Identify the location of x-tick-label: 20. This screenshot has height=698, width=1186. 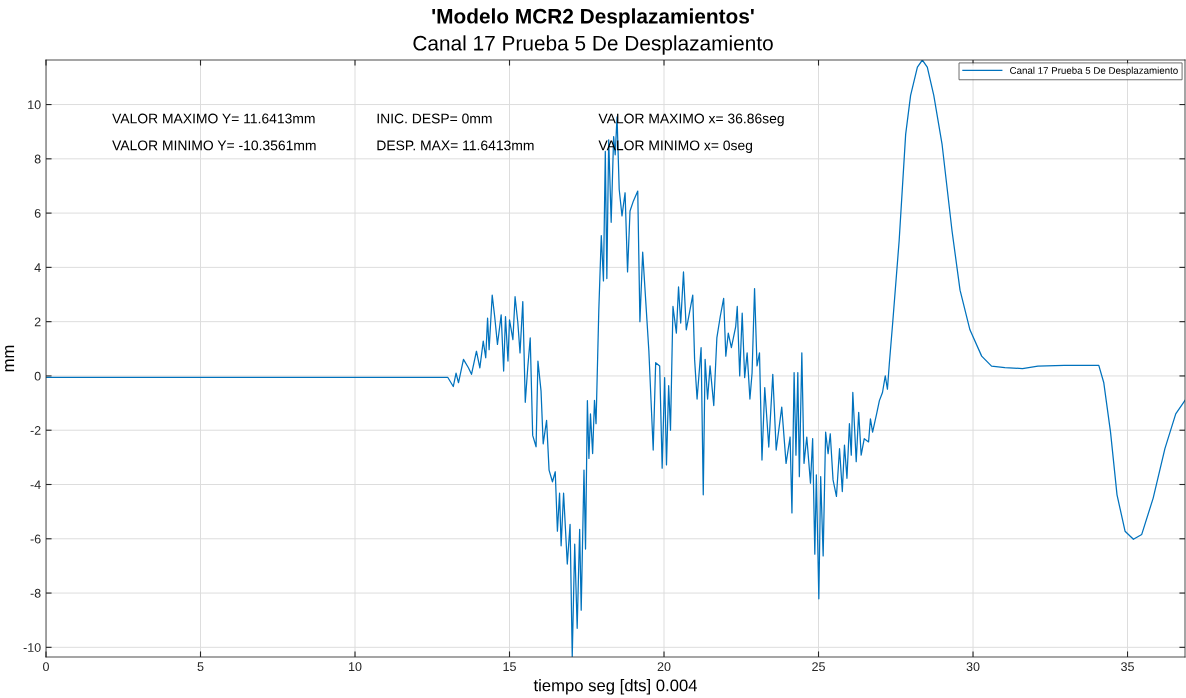
(664, 667).